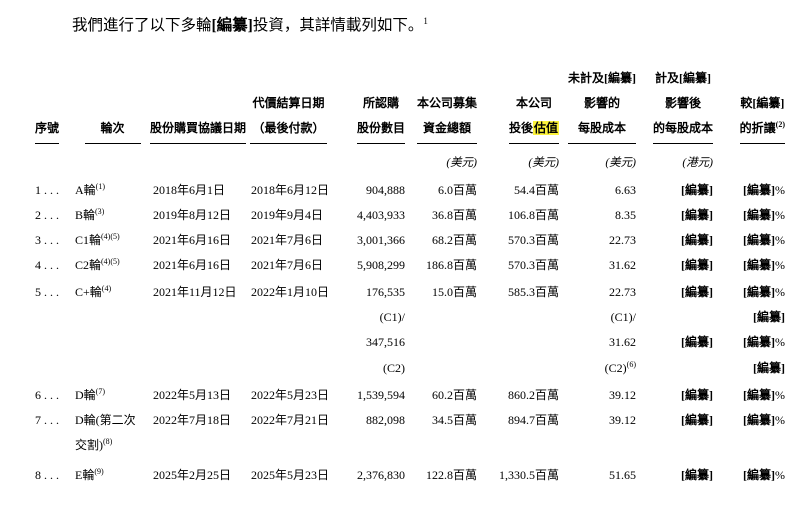 Image resolution: width=799 pixels, height=506 pixels. What do you see at coordinates (47, 395) in the screenshot?
I see `cell-seq-no: 6 . . .` at bounding box center [47, 395].